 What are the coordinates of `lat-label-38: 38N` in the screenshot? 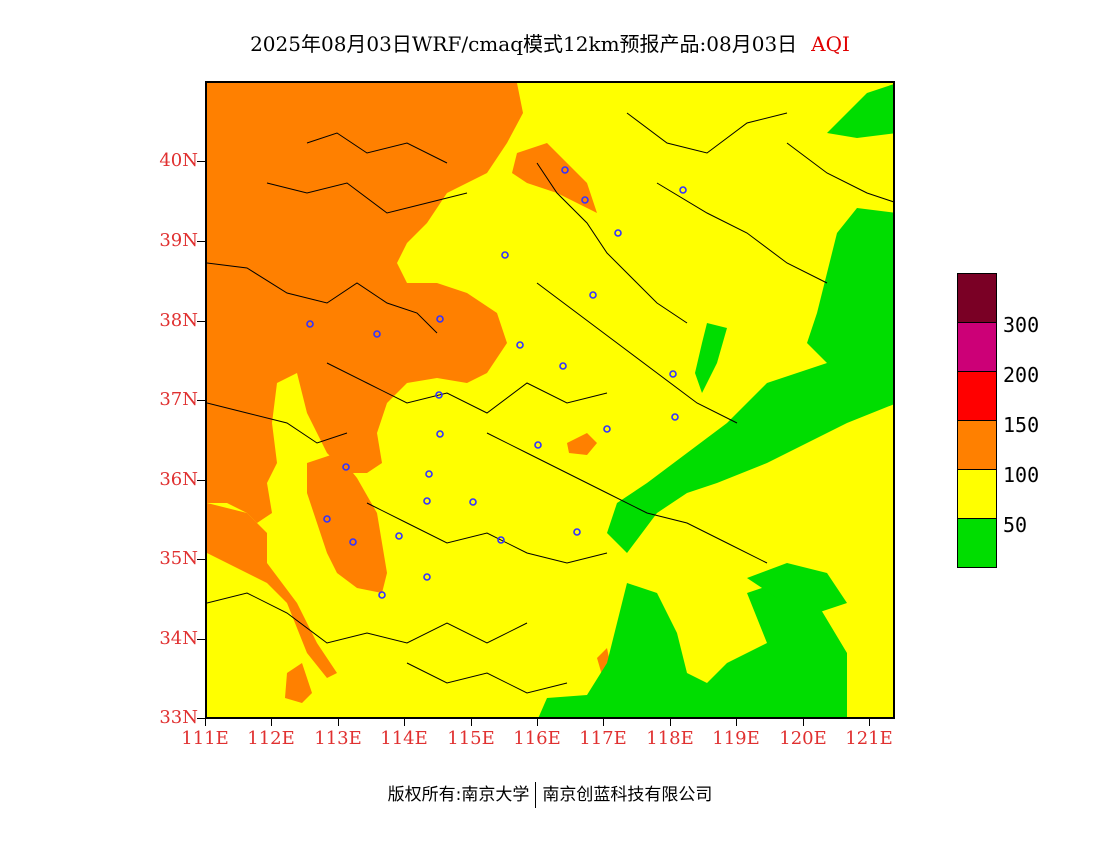 It's located at (178, 320).